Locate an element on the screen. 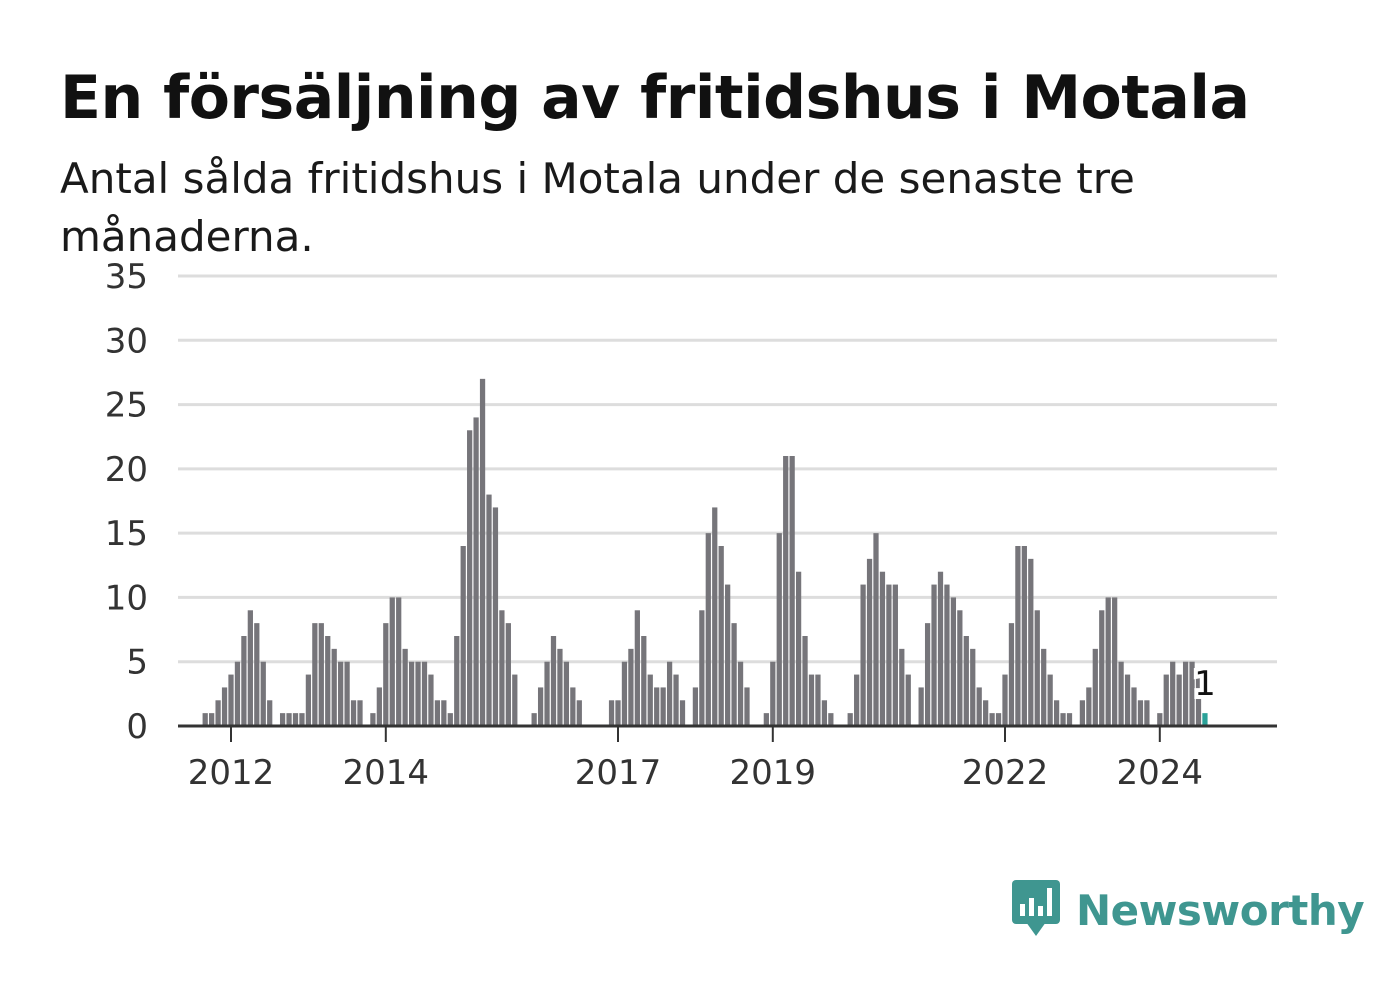 The height and width of the screenshot is (999, 1382). x-axis: 2012 2014 2017 2019 2022 2024 is located at coordinates (727, 758).